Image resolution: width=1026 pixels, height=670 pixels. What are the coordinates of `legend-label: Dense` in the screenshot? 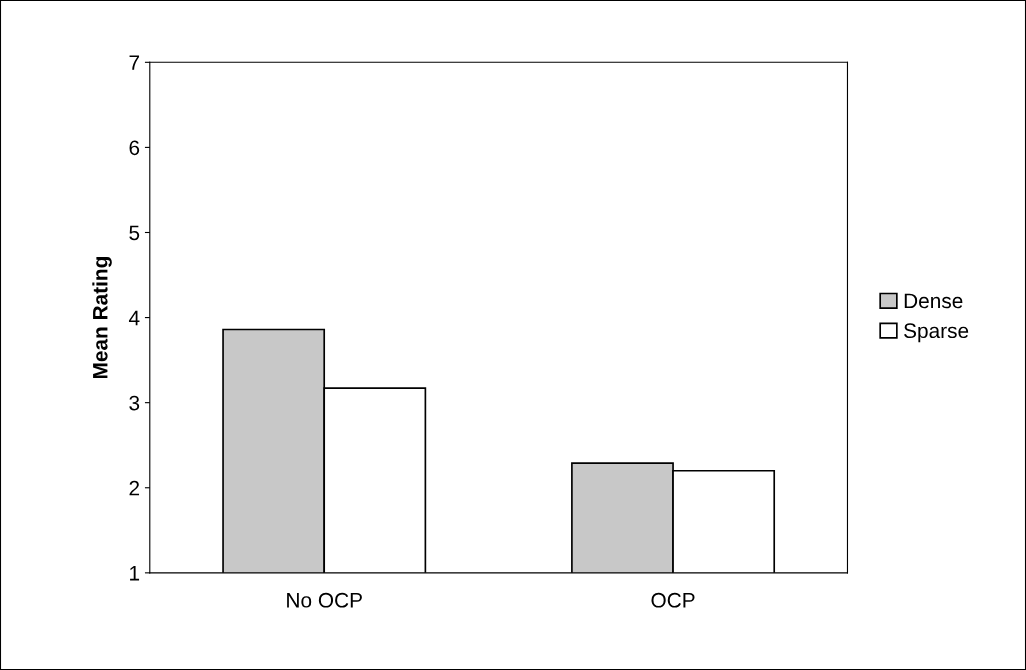 It's located at (933, 301).